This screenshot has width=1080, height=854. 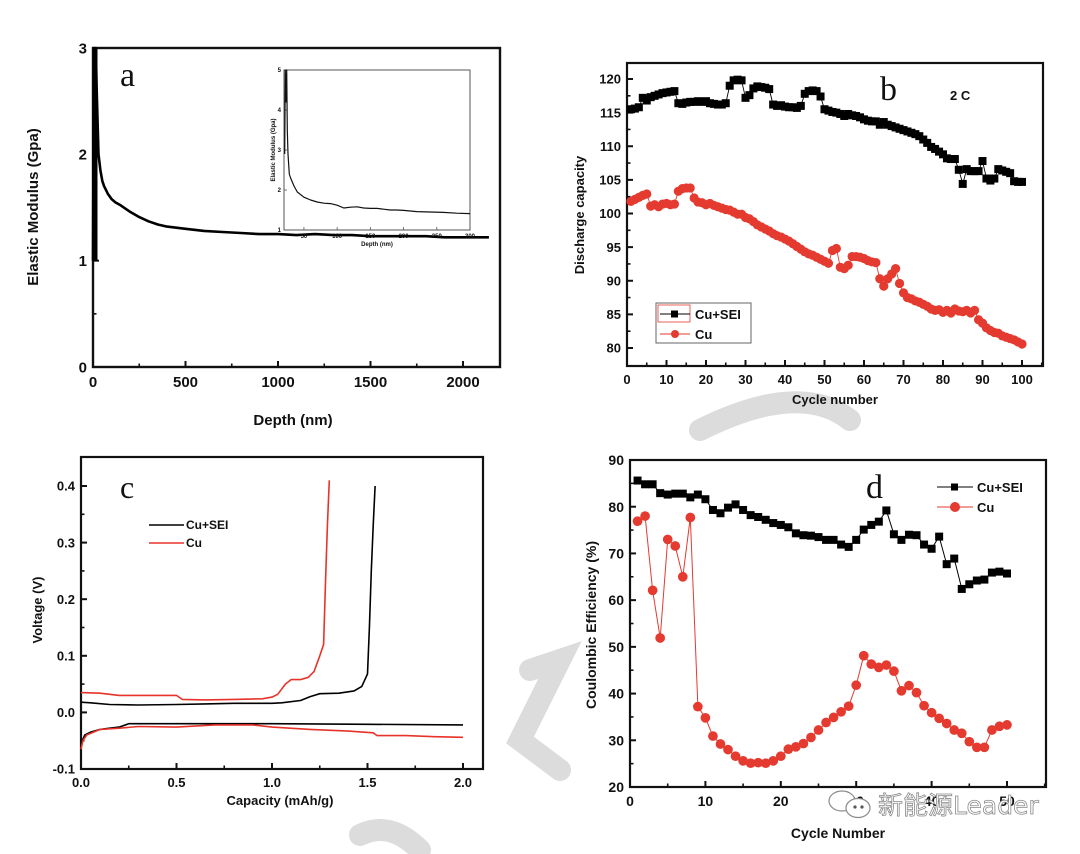 I want to click on x-tick-label: 20, so click(x=706, y=379).